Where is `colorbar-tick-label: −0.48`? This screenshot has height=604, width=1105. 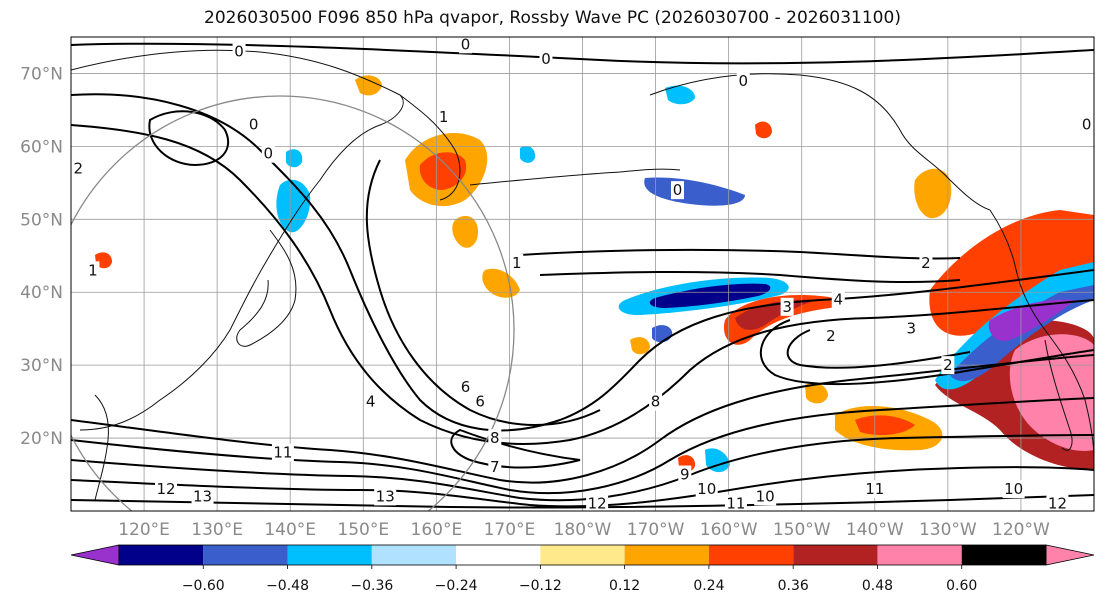 colorbar-tick-label: −0.48 is located at coordinates (287, 586).